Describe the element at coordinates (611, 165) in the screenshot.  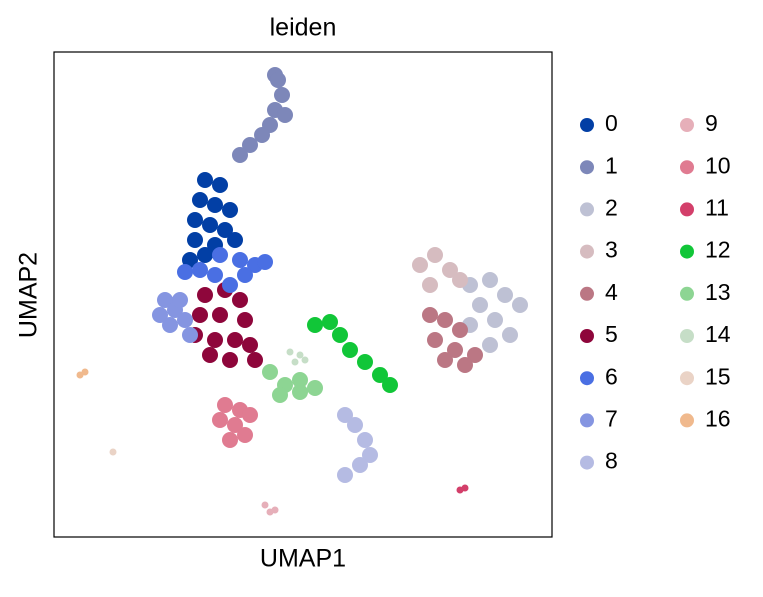
I see `legend-label: 1` at that location.